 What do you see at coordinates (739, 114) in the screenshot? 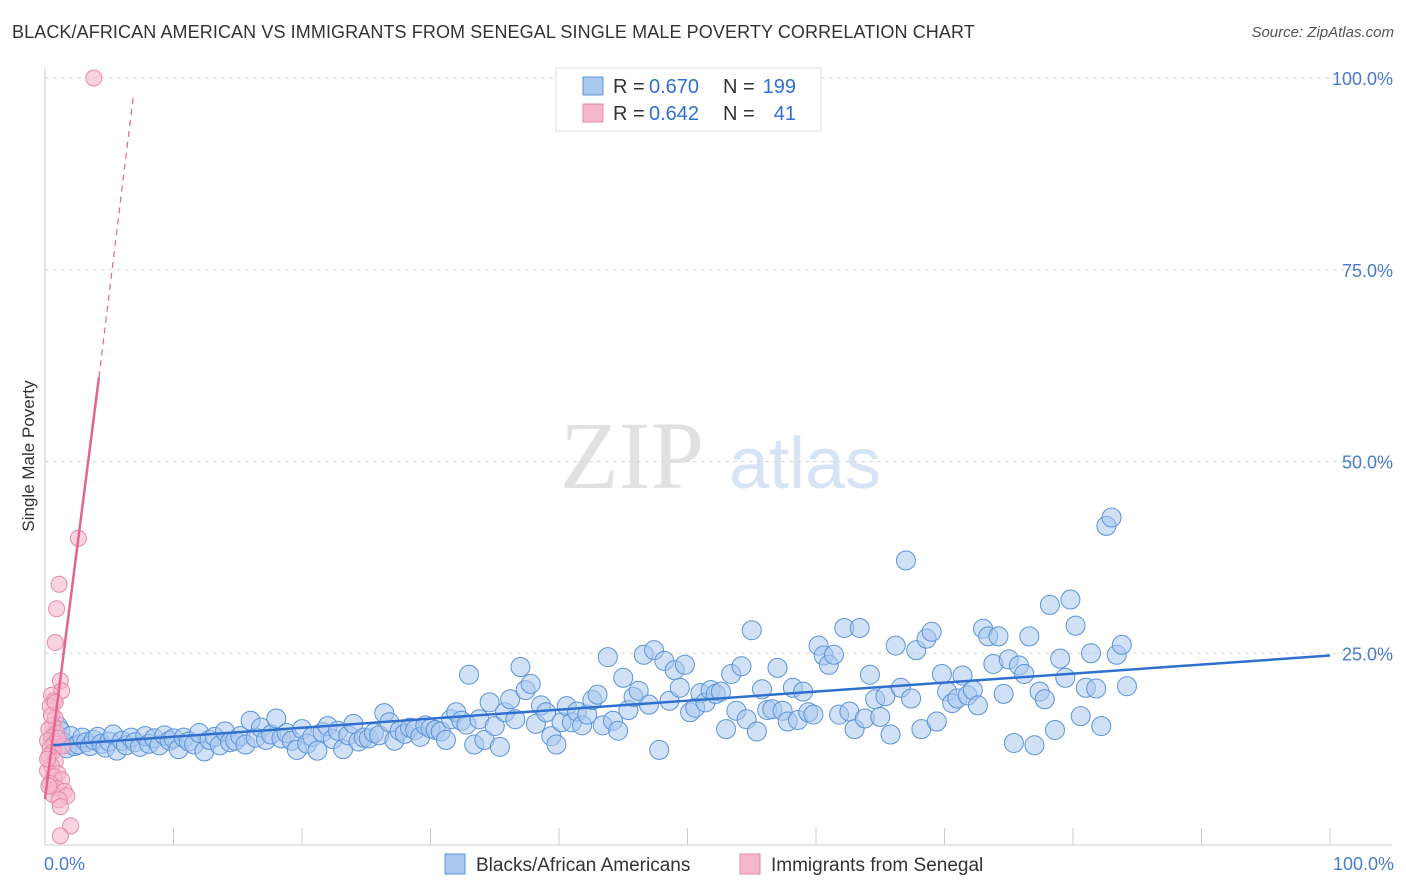
I see `stats-n-label-pink: N =` at bounding box center [739, 114].